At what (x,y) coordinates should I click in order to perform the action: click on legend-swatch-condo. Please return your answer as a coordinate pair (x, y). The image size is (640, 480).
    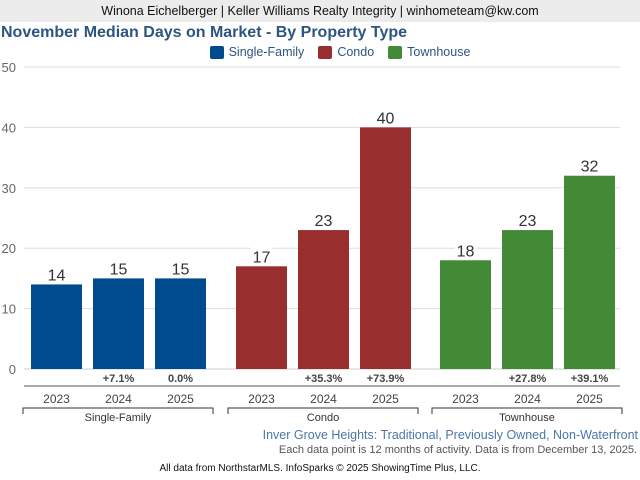
    Looking at the image, I should click on (325, 52).